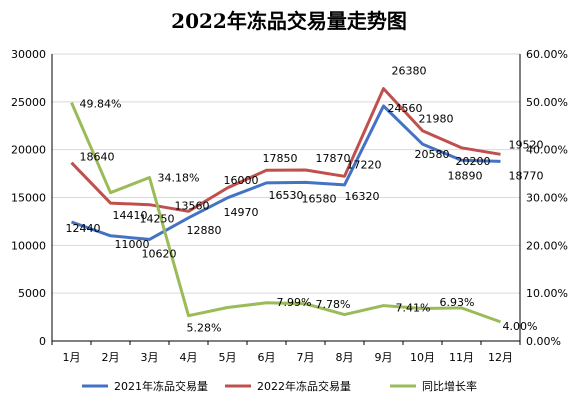  I want to click on y-right-tick-label: 20.00%, so click(547, 245).